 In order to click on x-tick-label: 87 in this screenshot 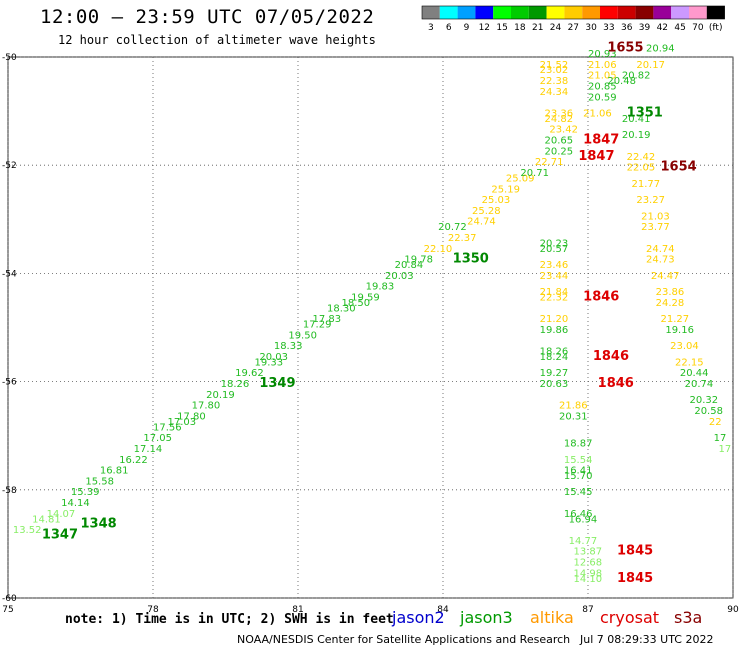, I will do `click(587, 610)`.